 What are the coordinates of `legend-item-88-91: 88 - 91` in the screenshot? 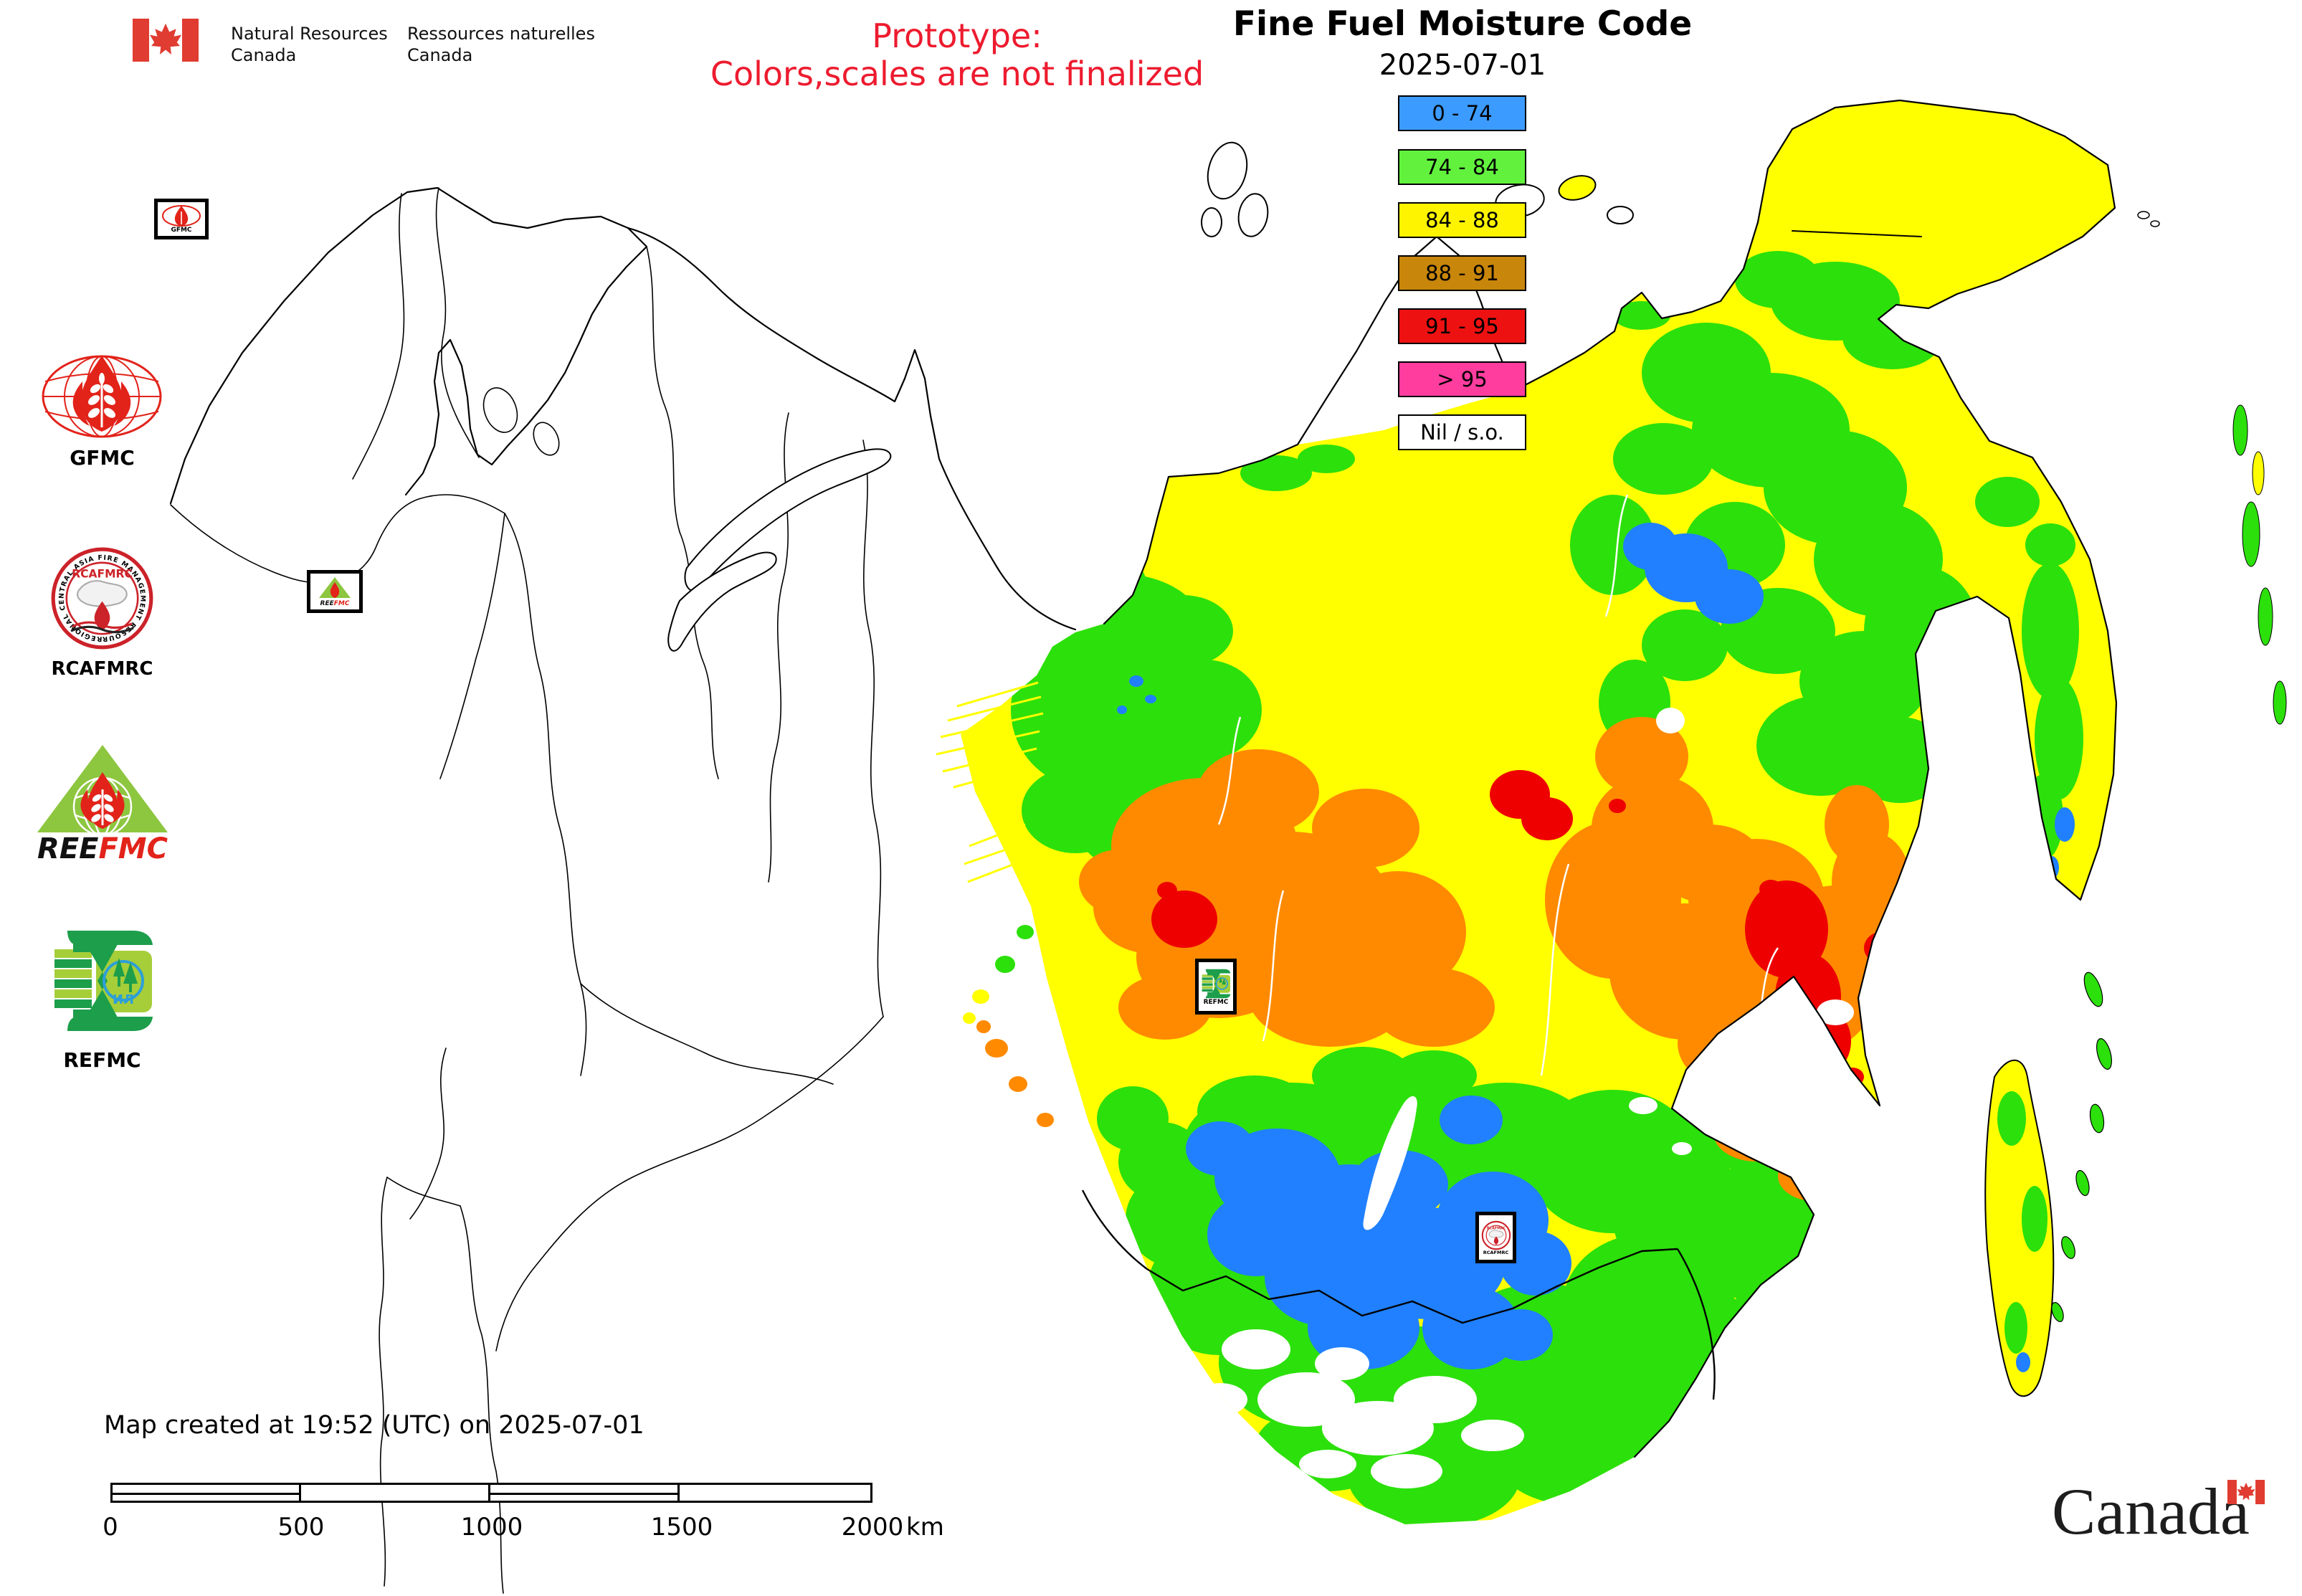 It's located at (1462, 273).